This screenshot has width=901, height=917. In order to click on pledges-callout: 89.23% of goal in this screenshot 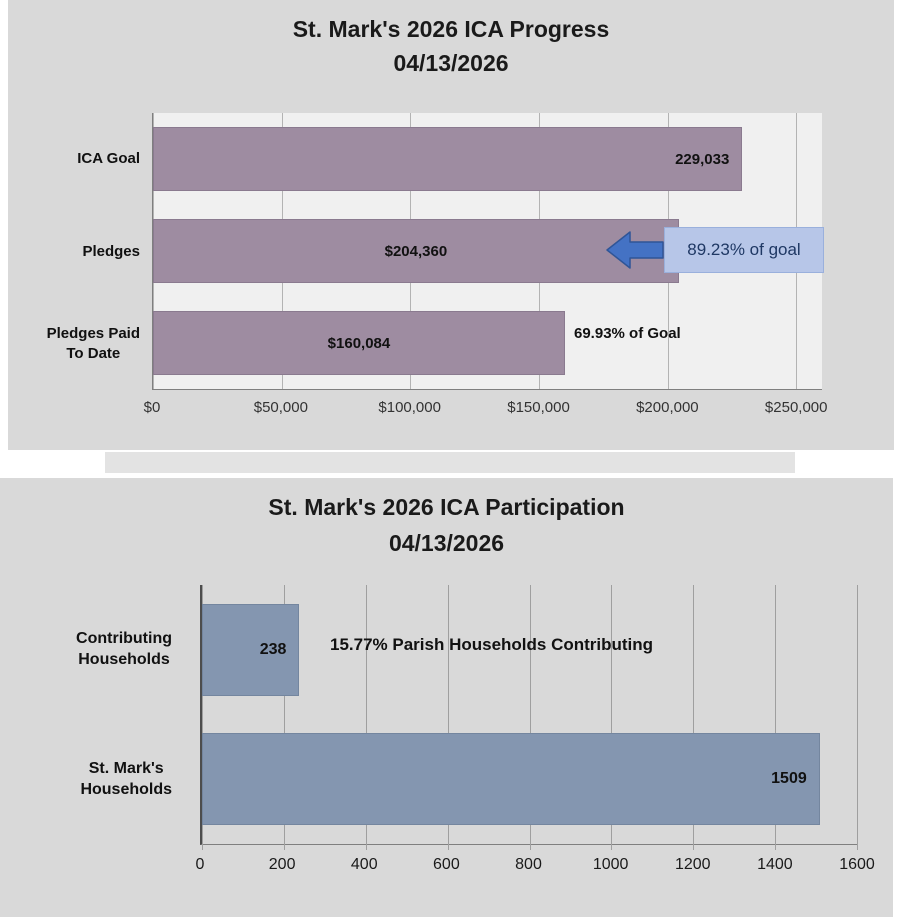, I will do `click(715, 250)`.